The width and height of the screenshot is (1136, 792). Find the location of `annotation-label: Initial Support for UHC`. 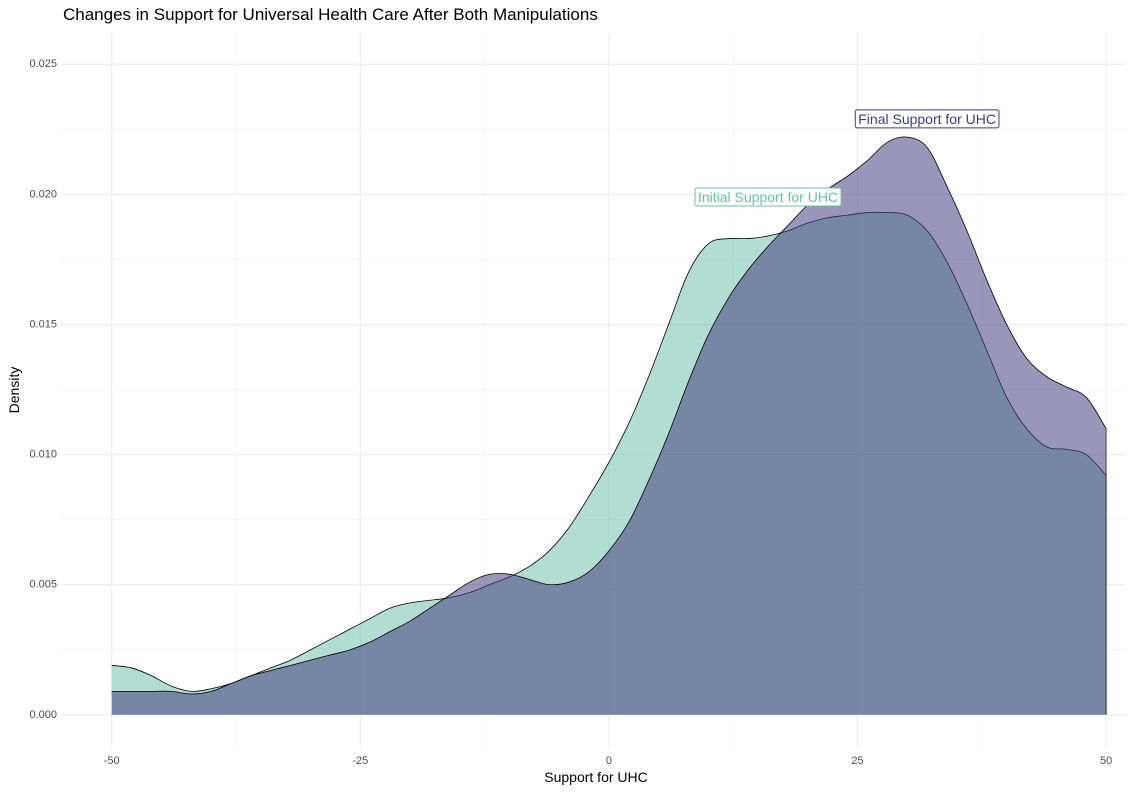

annotation-label: Initial Support for UHC is located at coordinates (768, 197).